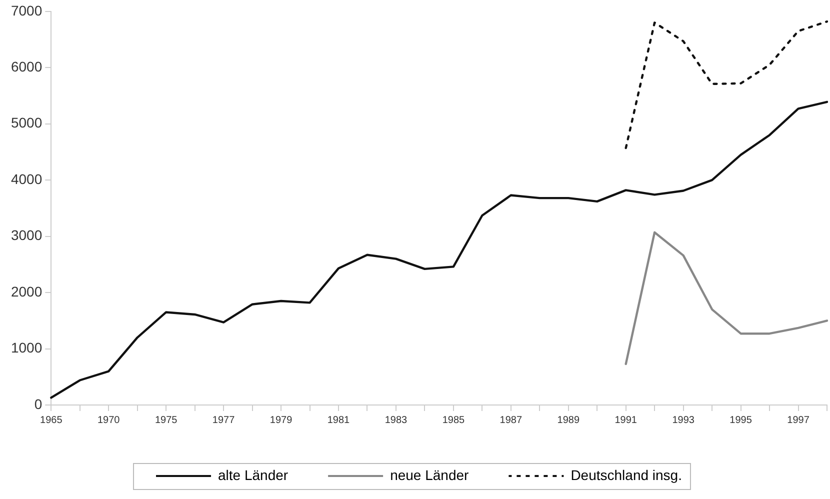  Describe the element at coordinates (26, 10) in the screenshot. I see `y-tick-label: 7000` at that location.